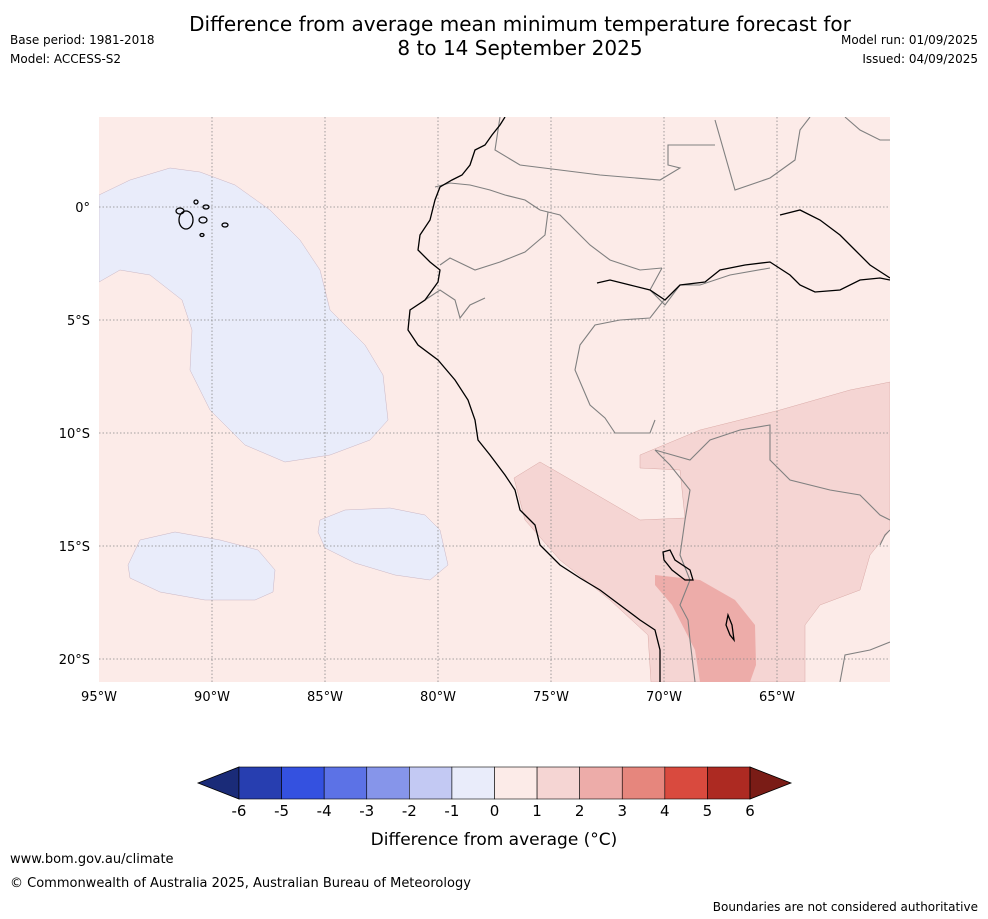 This screenshot has height=919, width=988. What do you see at coordinates (212, 697) in the screenshot?
I see `lon-label: 90°W` at bounding box center [212, 697].